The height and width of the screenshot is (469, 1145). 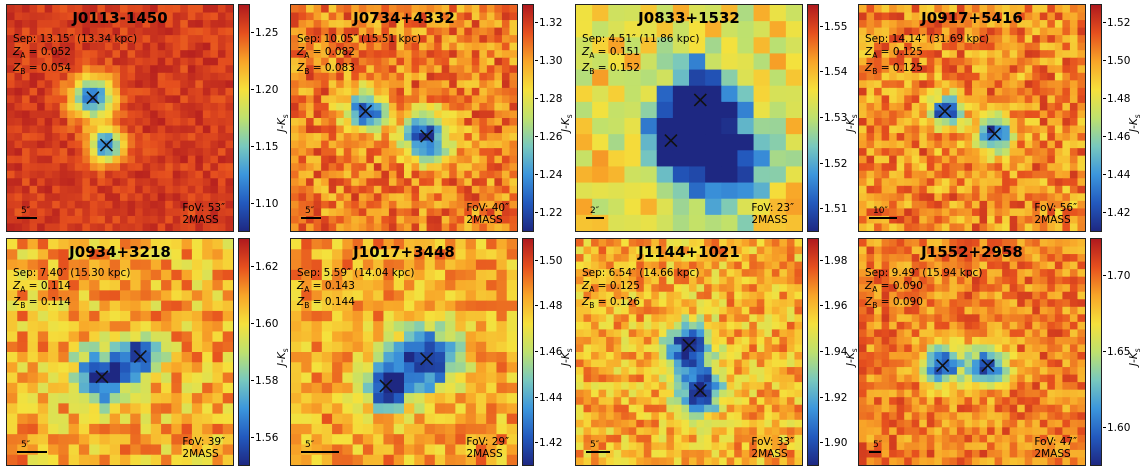 What do you see at coordinates (550, 99) in the screenshot?
I see `colorbar-tick-label: 1.28` at bounding box center [550, 99].